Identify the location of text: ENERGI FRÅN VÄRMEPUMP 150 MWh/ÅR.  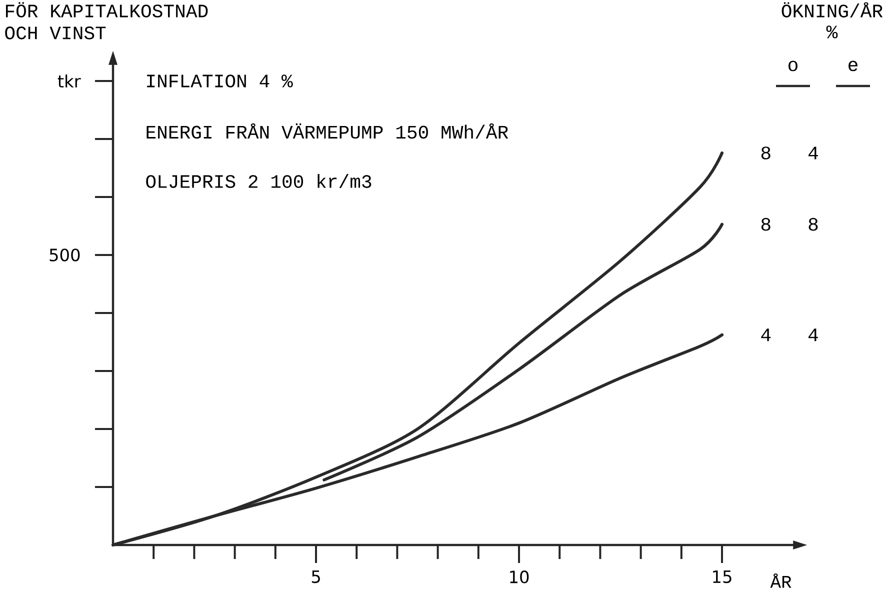
(327, 131).